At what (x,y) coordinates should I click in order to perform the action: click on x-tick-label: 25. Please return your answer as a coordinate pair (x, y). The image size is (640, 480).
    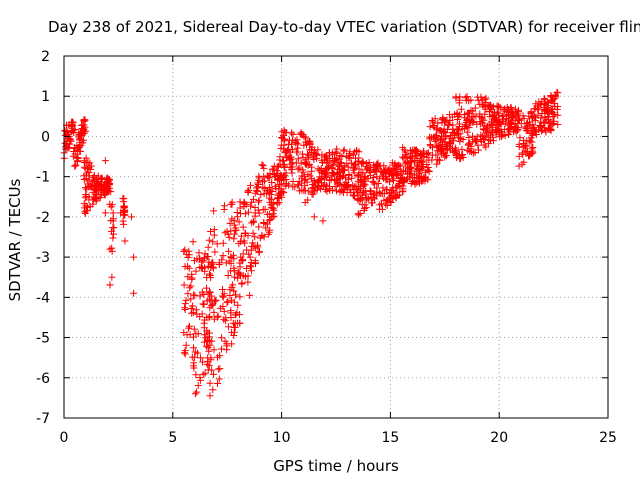
    Looking at the image, I should click on (608, 438).